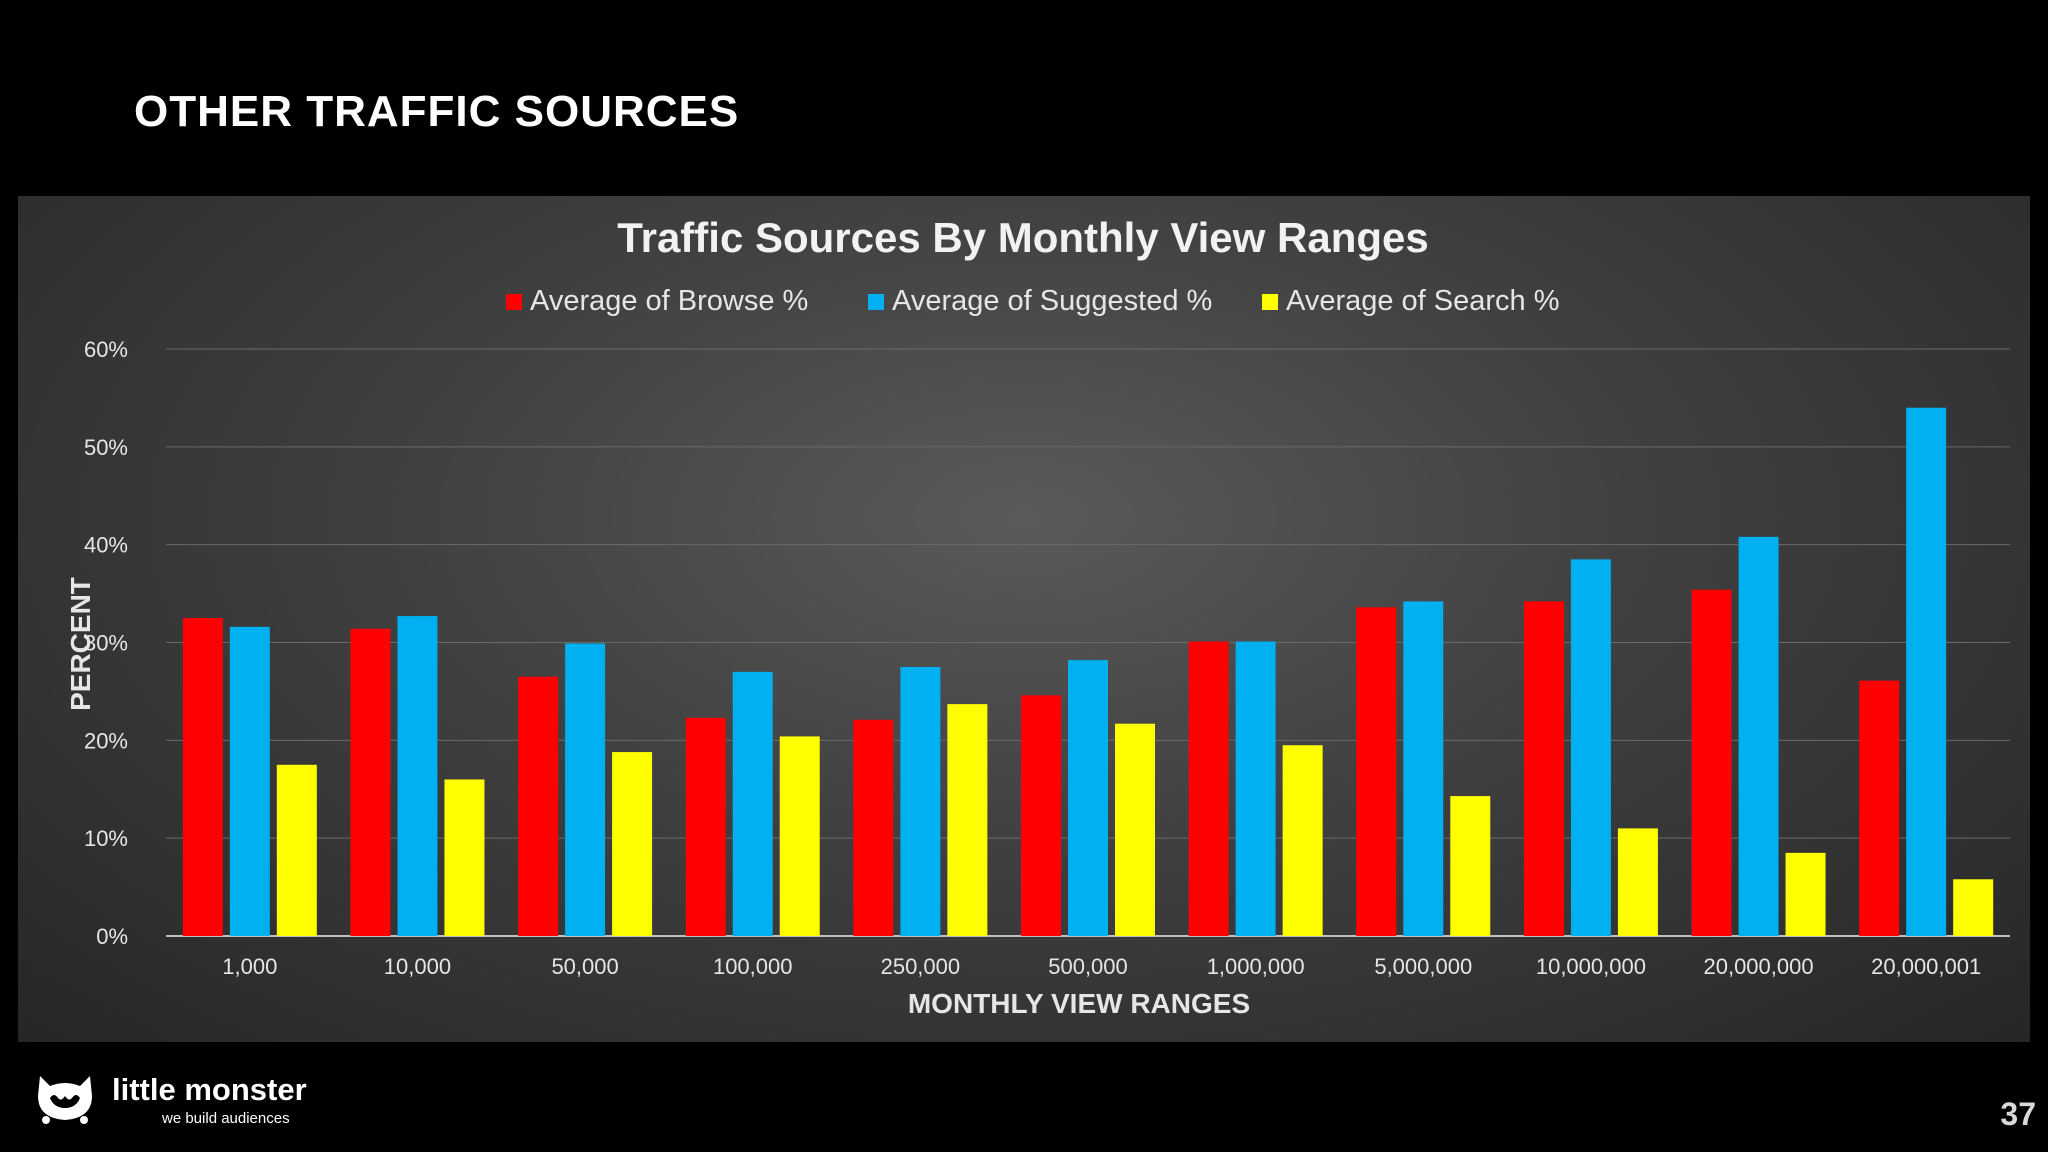 The height and width of the screenshot is (1152, 2048). What do you see at coordinates (1758, 966) in the screenshot?
I see `x-tick-label: 20,000,000` at bounding box center [1758, 966].